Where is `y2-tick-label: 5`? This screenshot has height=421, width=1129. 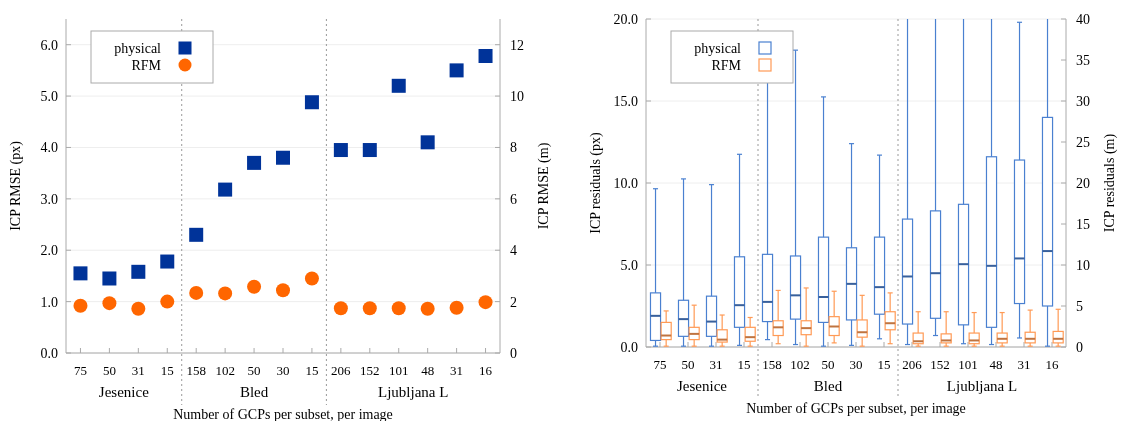
y2-tick-label: 5 is located at coordinates (1079, 306).